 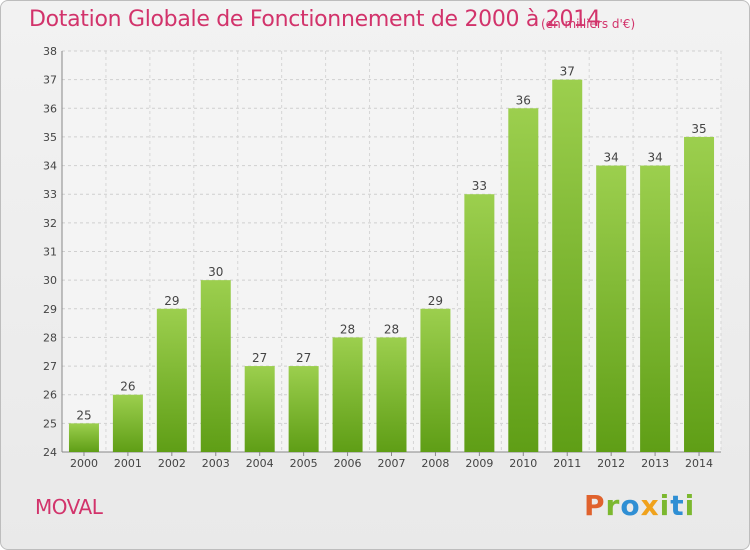 What do you see at coordinates (567, 463) in the screenshot?
I see `x-tick-label: 2011` at bounding box center [567, 463].